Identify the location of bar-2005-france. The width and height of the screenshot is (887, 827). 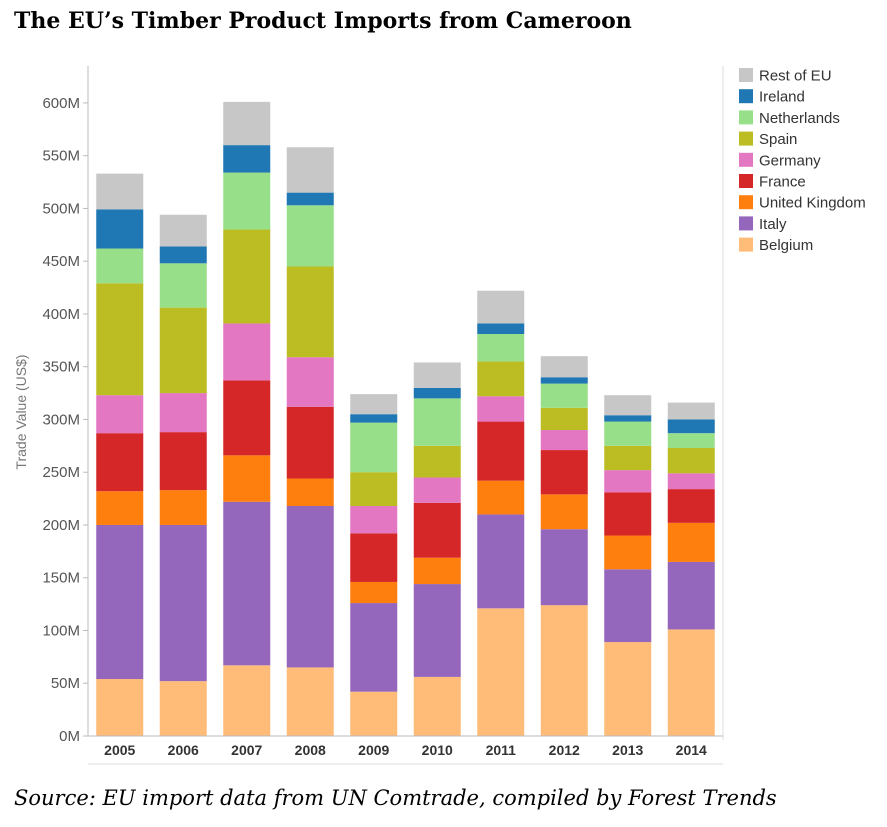
(120, 462).